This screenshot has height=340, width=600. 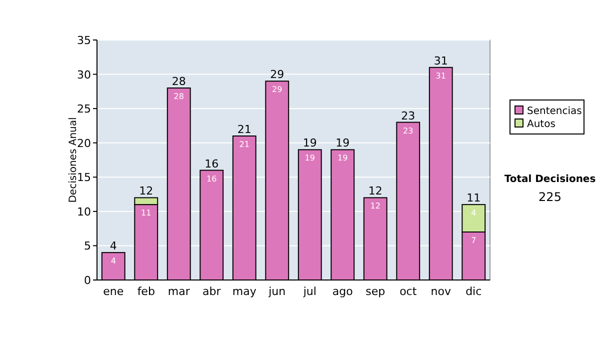 What do you see at coordinates (84, 143) in the screenshot?
I see `y-tick-label: 20` at bounding box center [84, 143].